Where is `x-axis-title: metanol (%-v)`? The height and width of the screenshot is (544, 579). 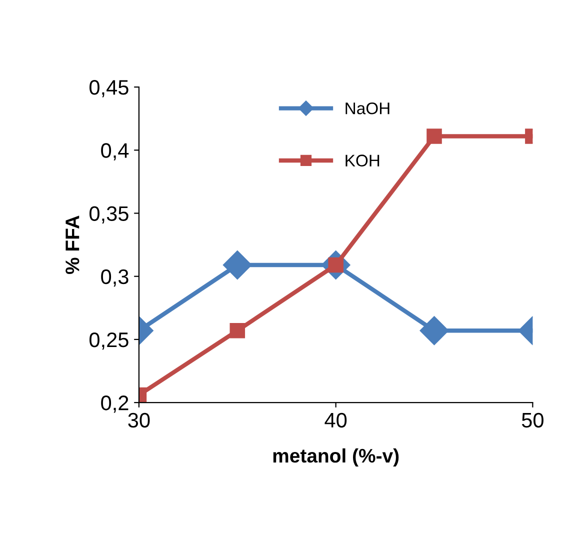 x-axis-title: metanol (%-v) is located at coordinates (336, 457).